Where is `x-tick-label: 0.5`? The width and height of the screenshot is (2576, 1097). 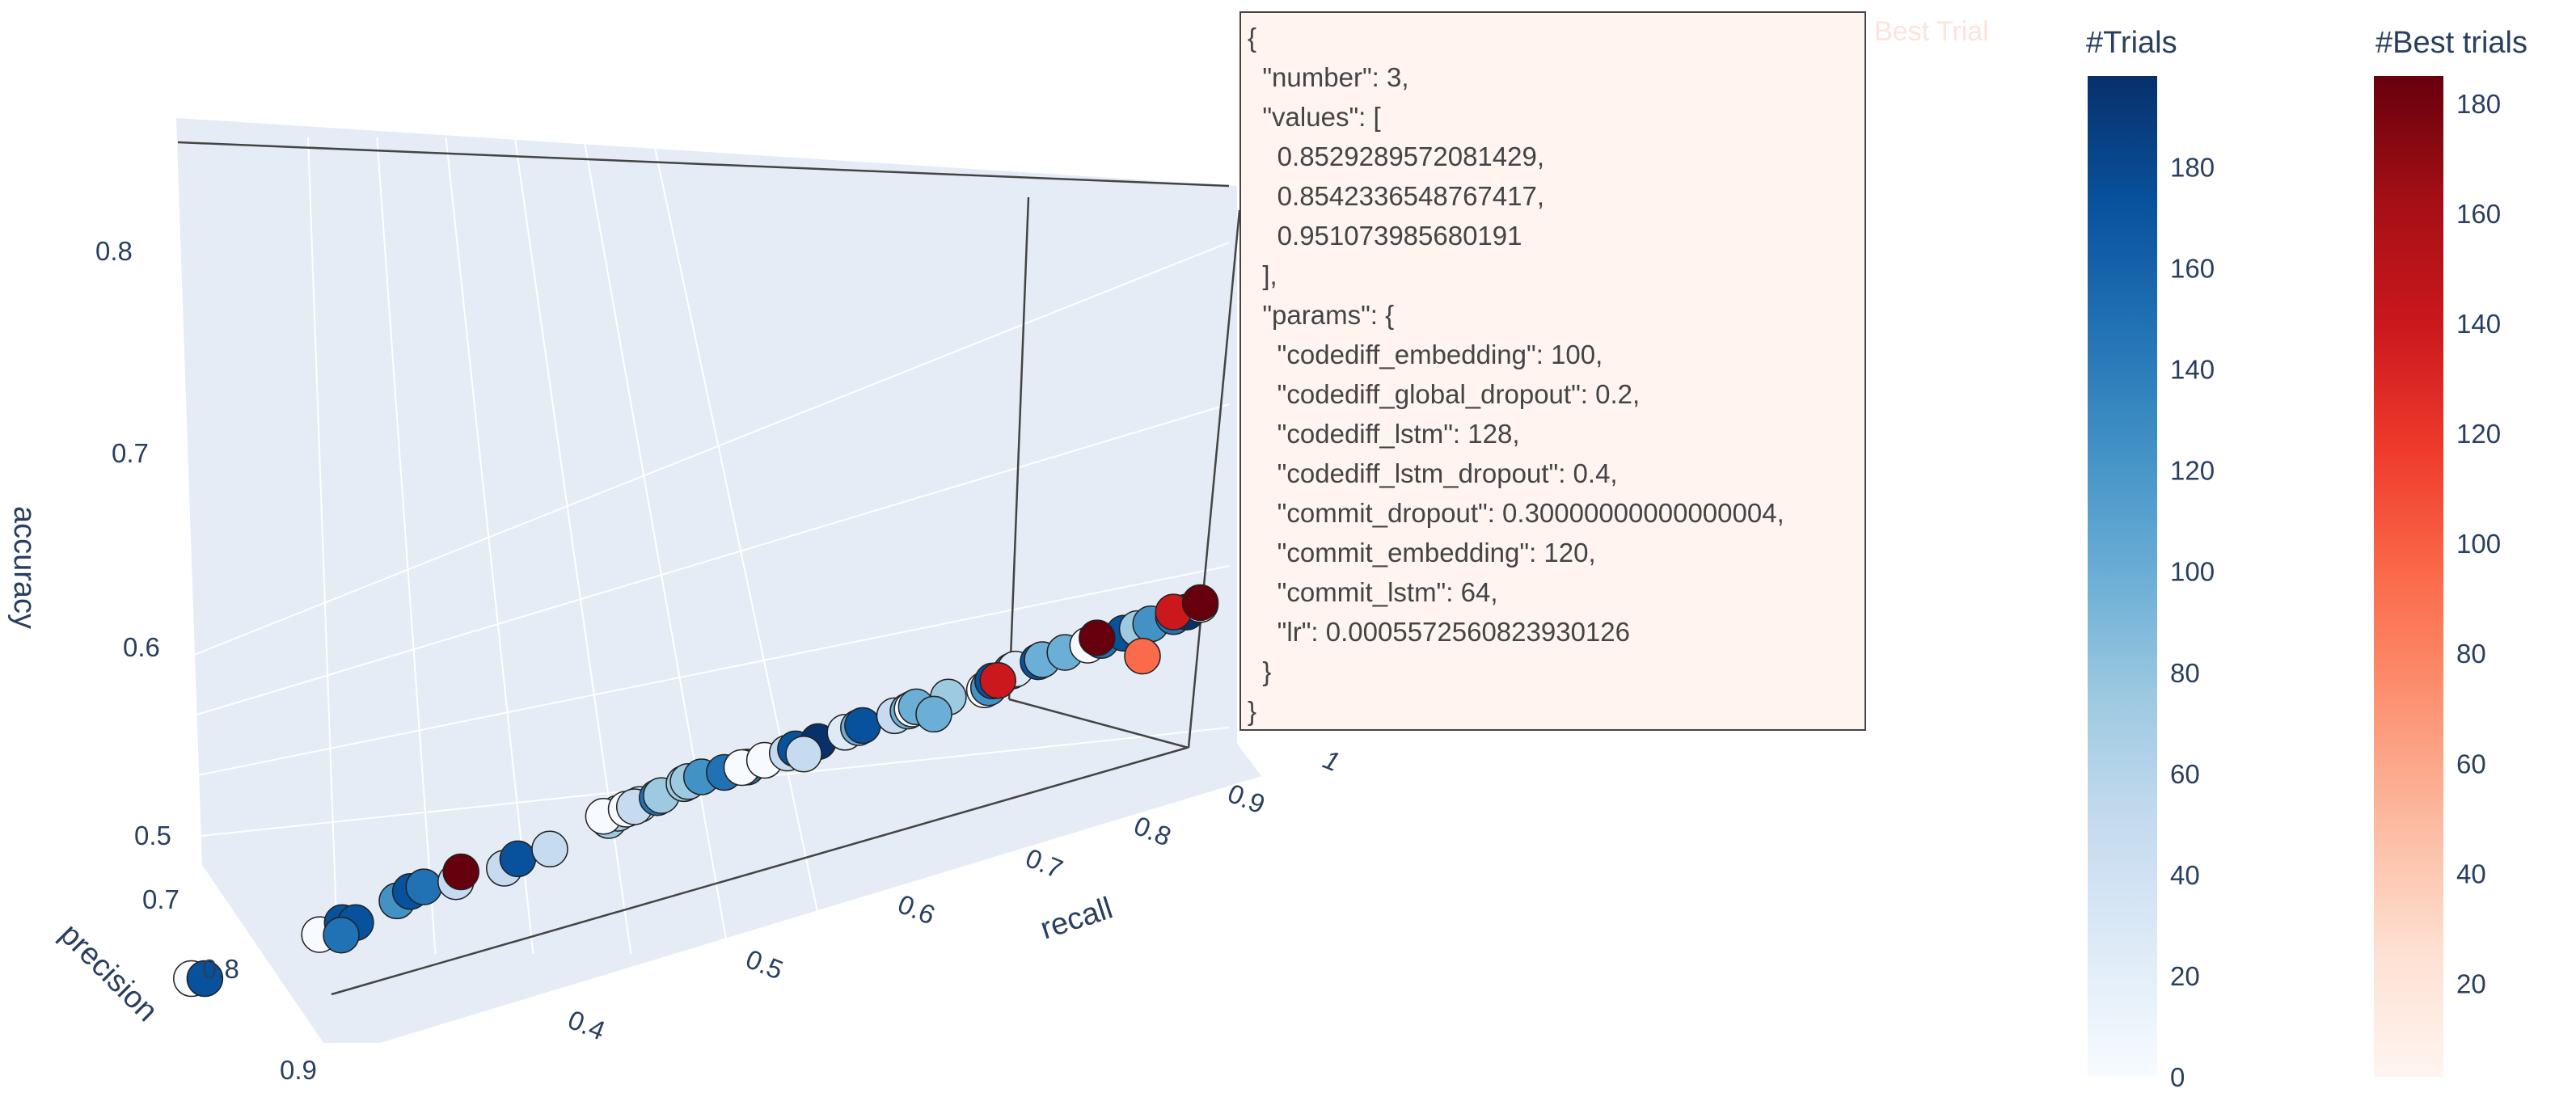 x-tick-label: 0.5 is located at coordinates (764, 964).